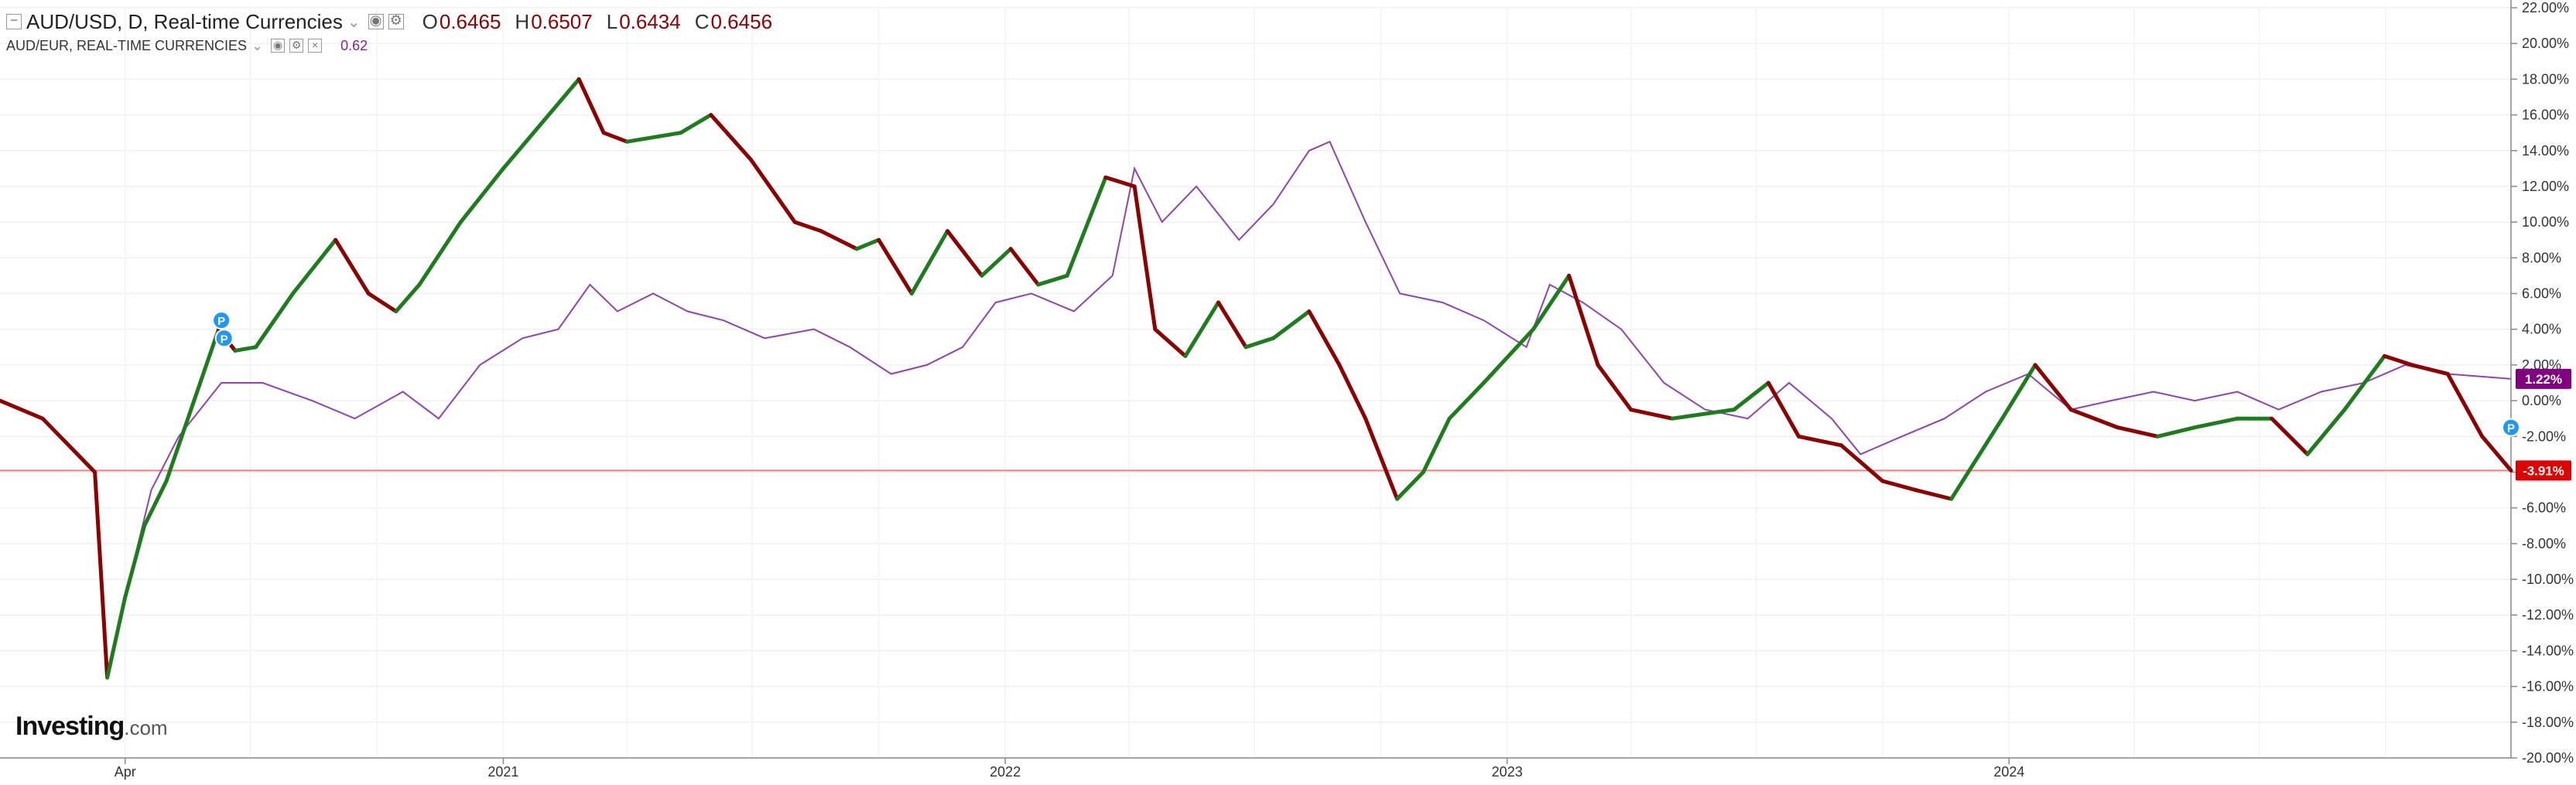 This screenshot has height=785, width=2576. I want to click on y-tick-label: 20.00%, so click(2545, 43).